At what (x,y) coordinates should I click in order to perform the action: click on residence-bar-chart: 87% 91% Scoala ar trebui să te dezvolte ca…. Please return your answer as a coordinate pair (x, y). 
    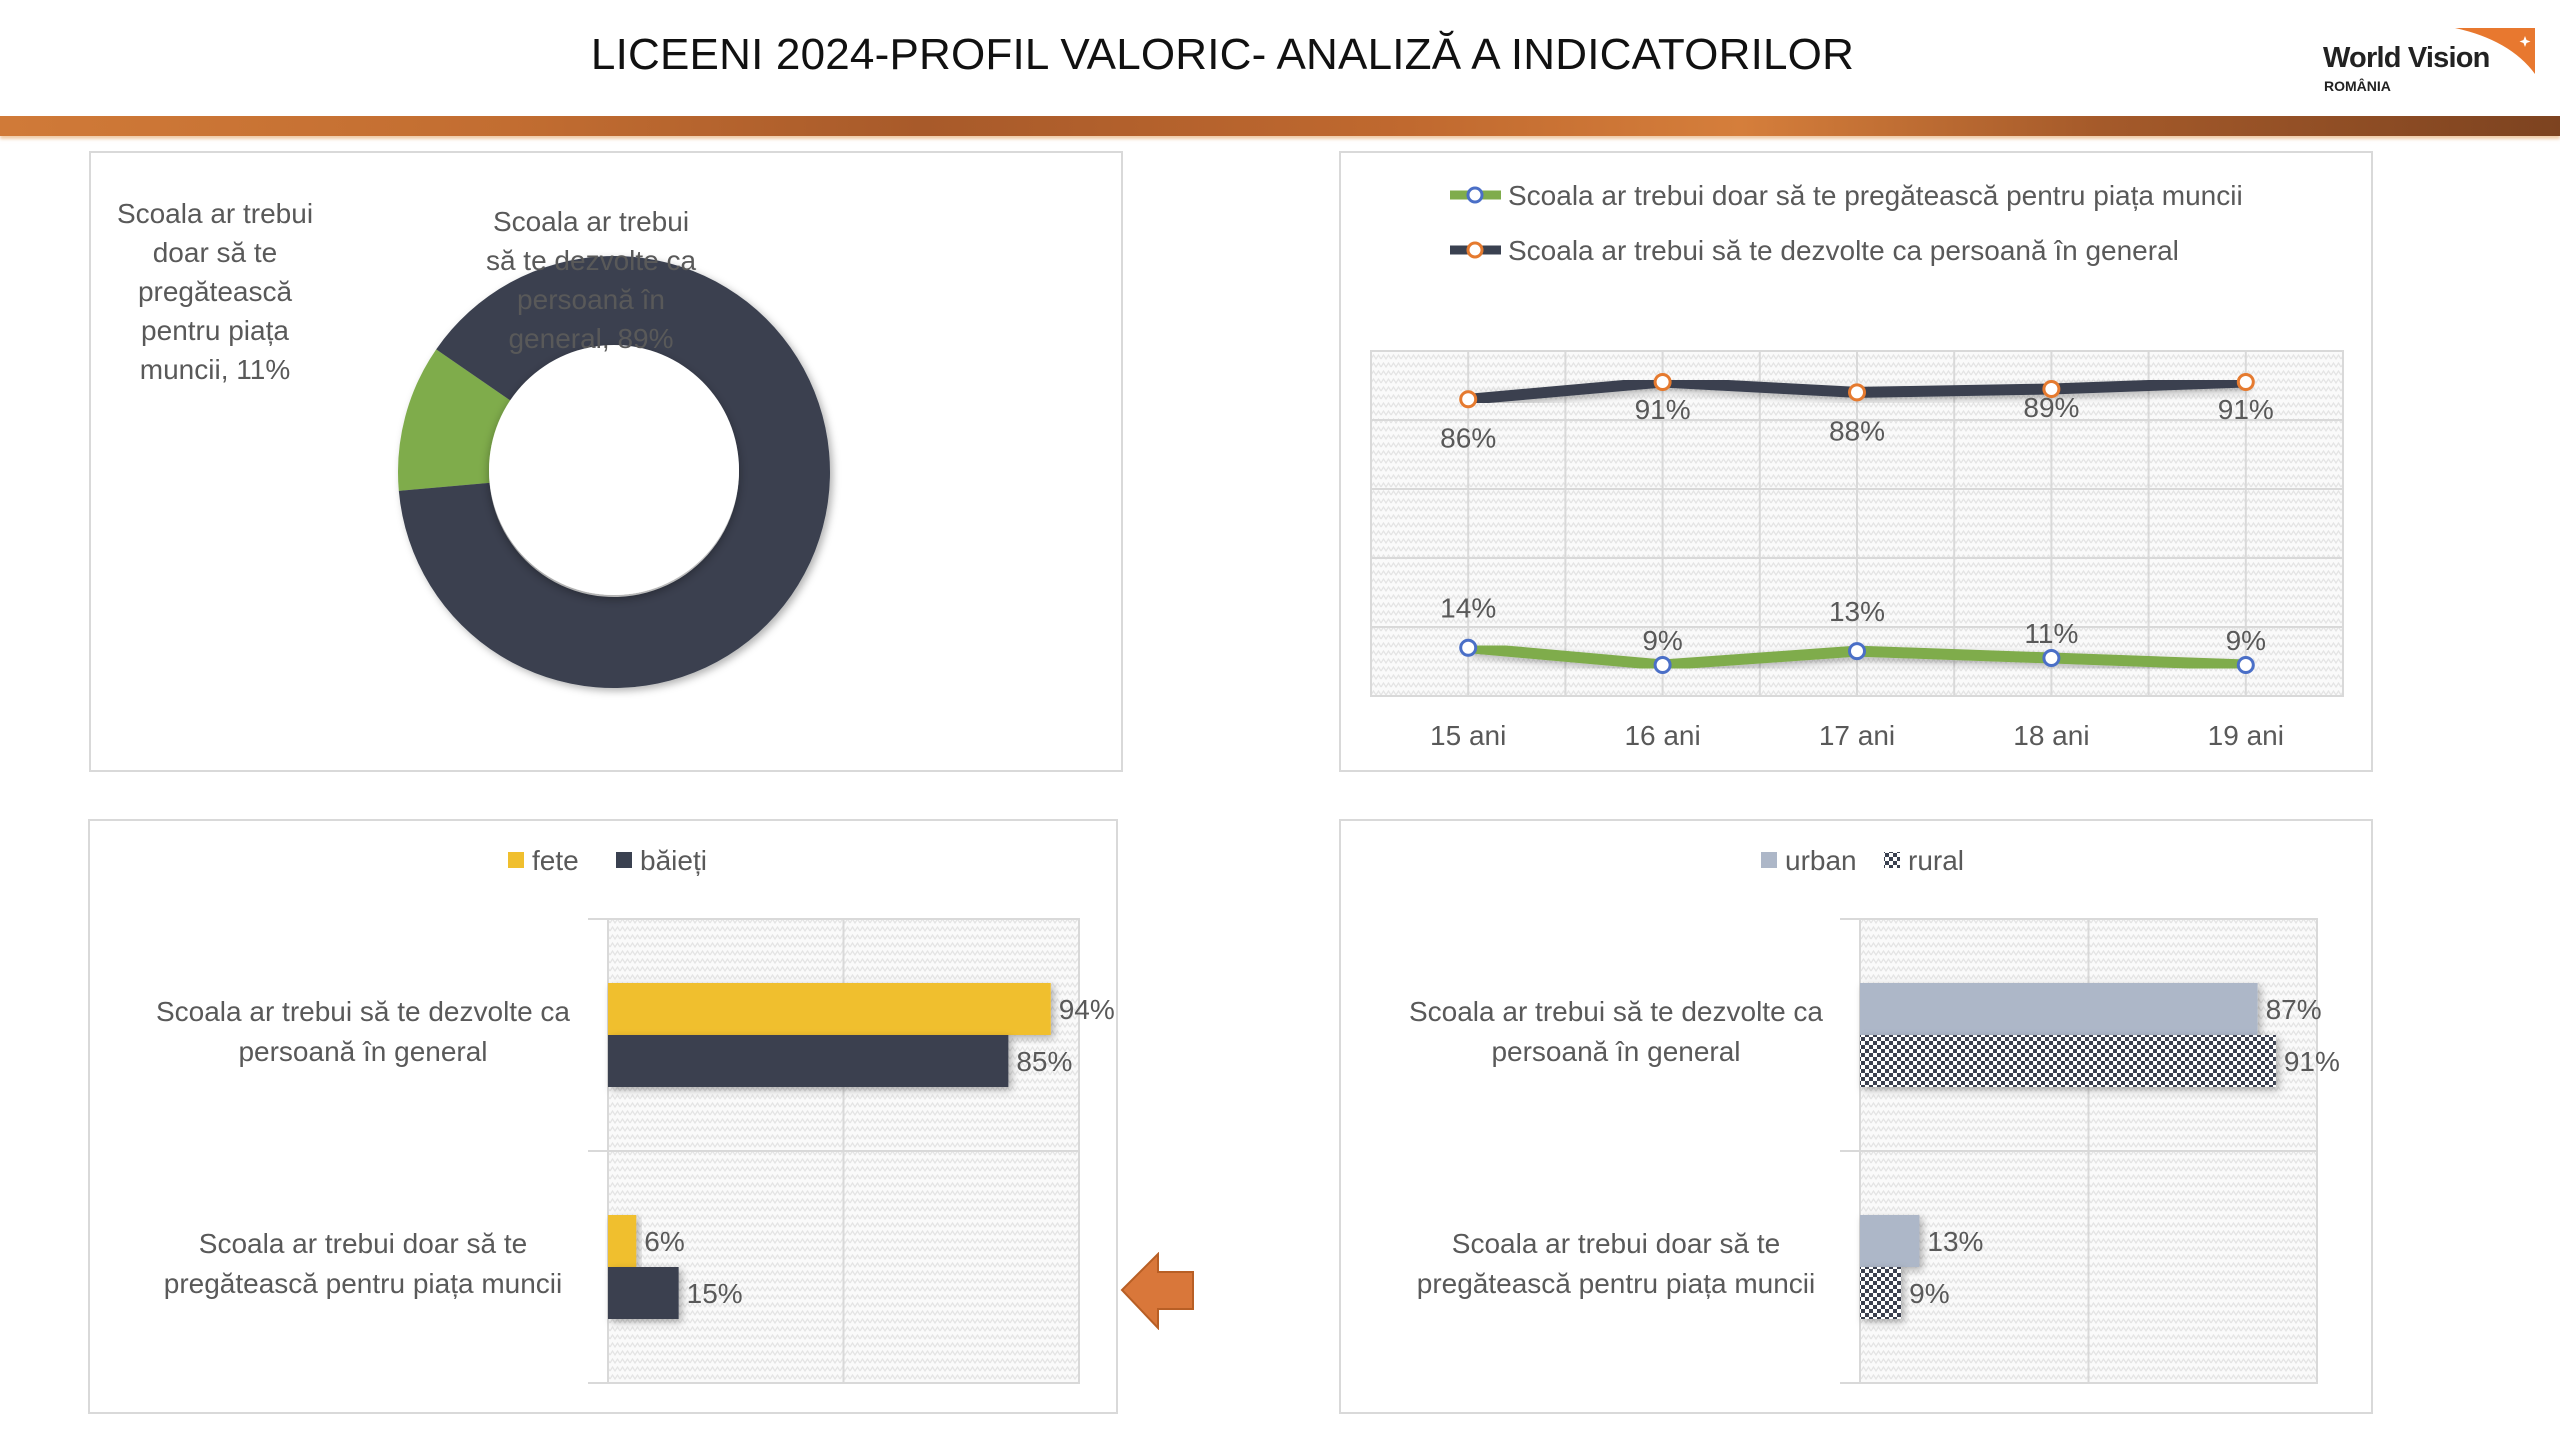
    Looking at the image, I should click on (1874, 1114).